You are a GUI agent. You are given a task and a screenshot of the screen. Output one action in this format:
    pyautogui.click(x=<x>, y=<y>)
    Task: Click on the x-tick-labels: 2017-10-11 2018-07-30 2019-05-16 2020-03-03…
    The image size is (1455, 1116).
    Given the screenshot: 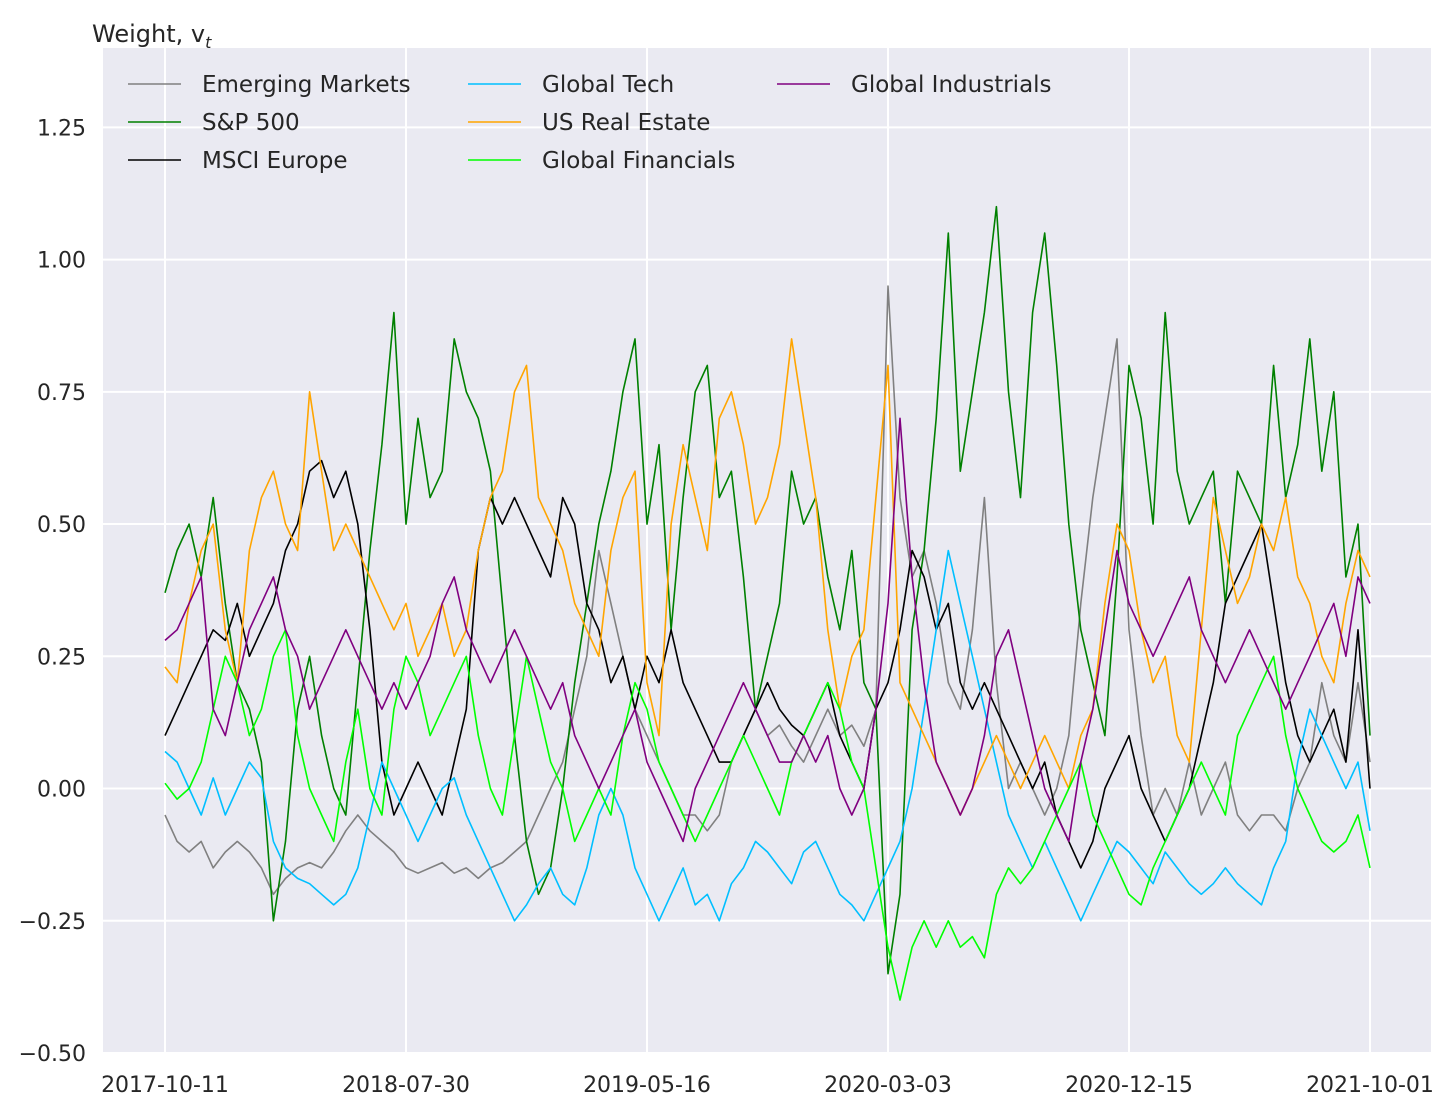 What is the action you would take?
    pyautogui.click(x=767, y=1085)
    